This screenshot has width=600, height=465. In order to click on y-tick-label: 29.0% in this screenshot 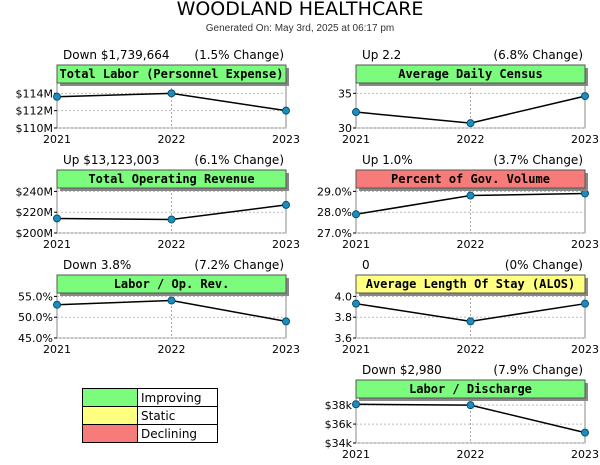, I will do `click(334, 191)`.